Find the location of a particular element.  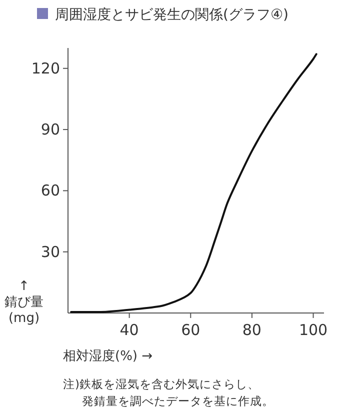

x-tick-label: 40 is located at coordinates (129, 330).